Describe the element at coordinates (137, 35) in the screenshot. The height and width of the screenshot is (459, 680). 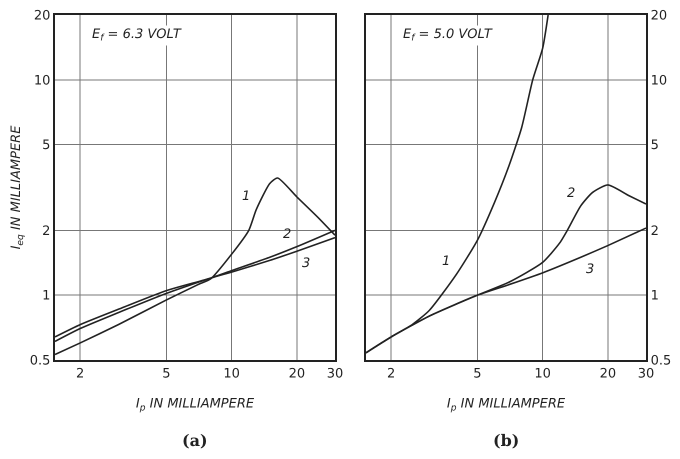
I see `annotation: E$_{f}$ = 6.3 VOLT` at that location.